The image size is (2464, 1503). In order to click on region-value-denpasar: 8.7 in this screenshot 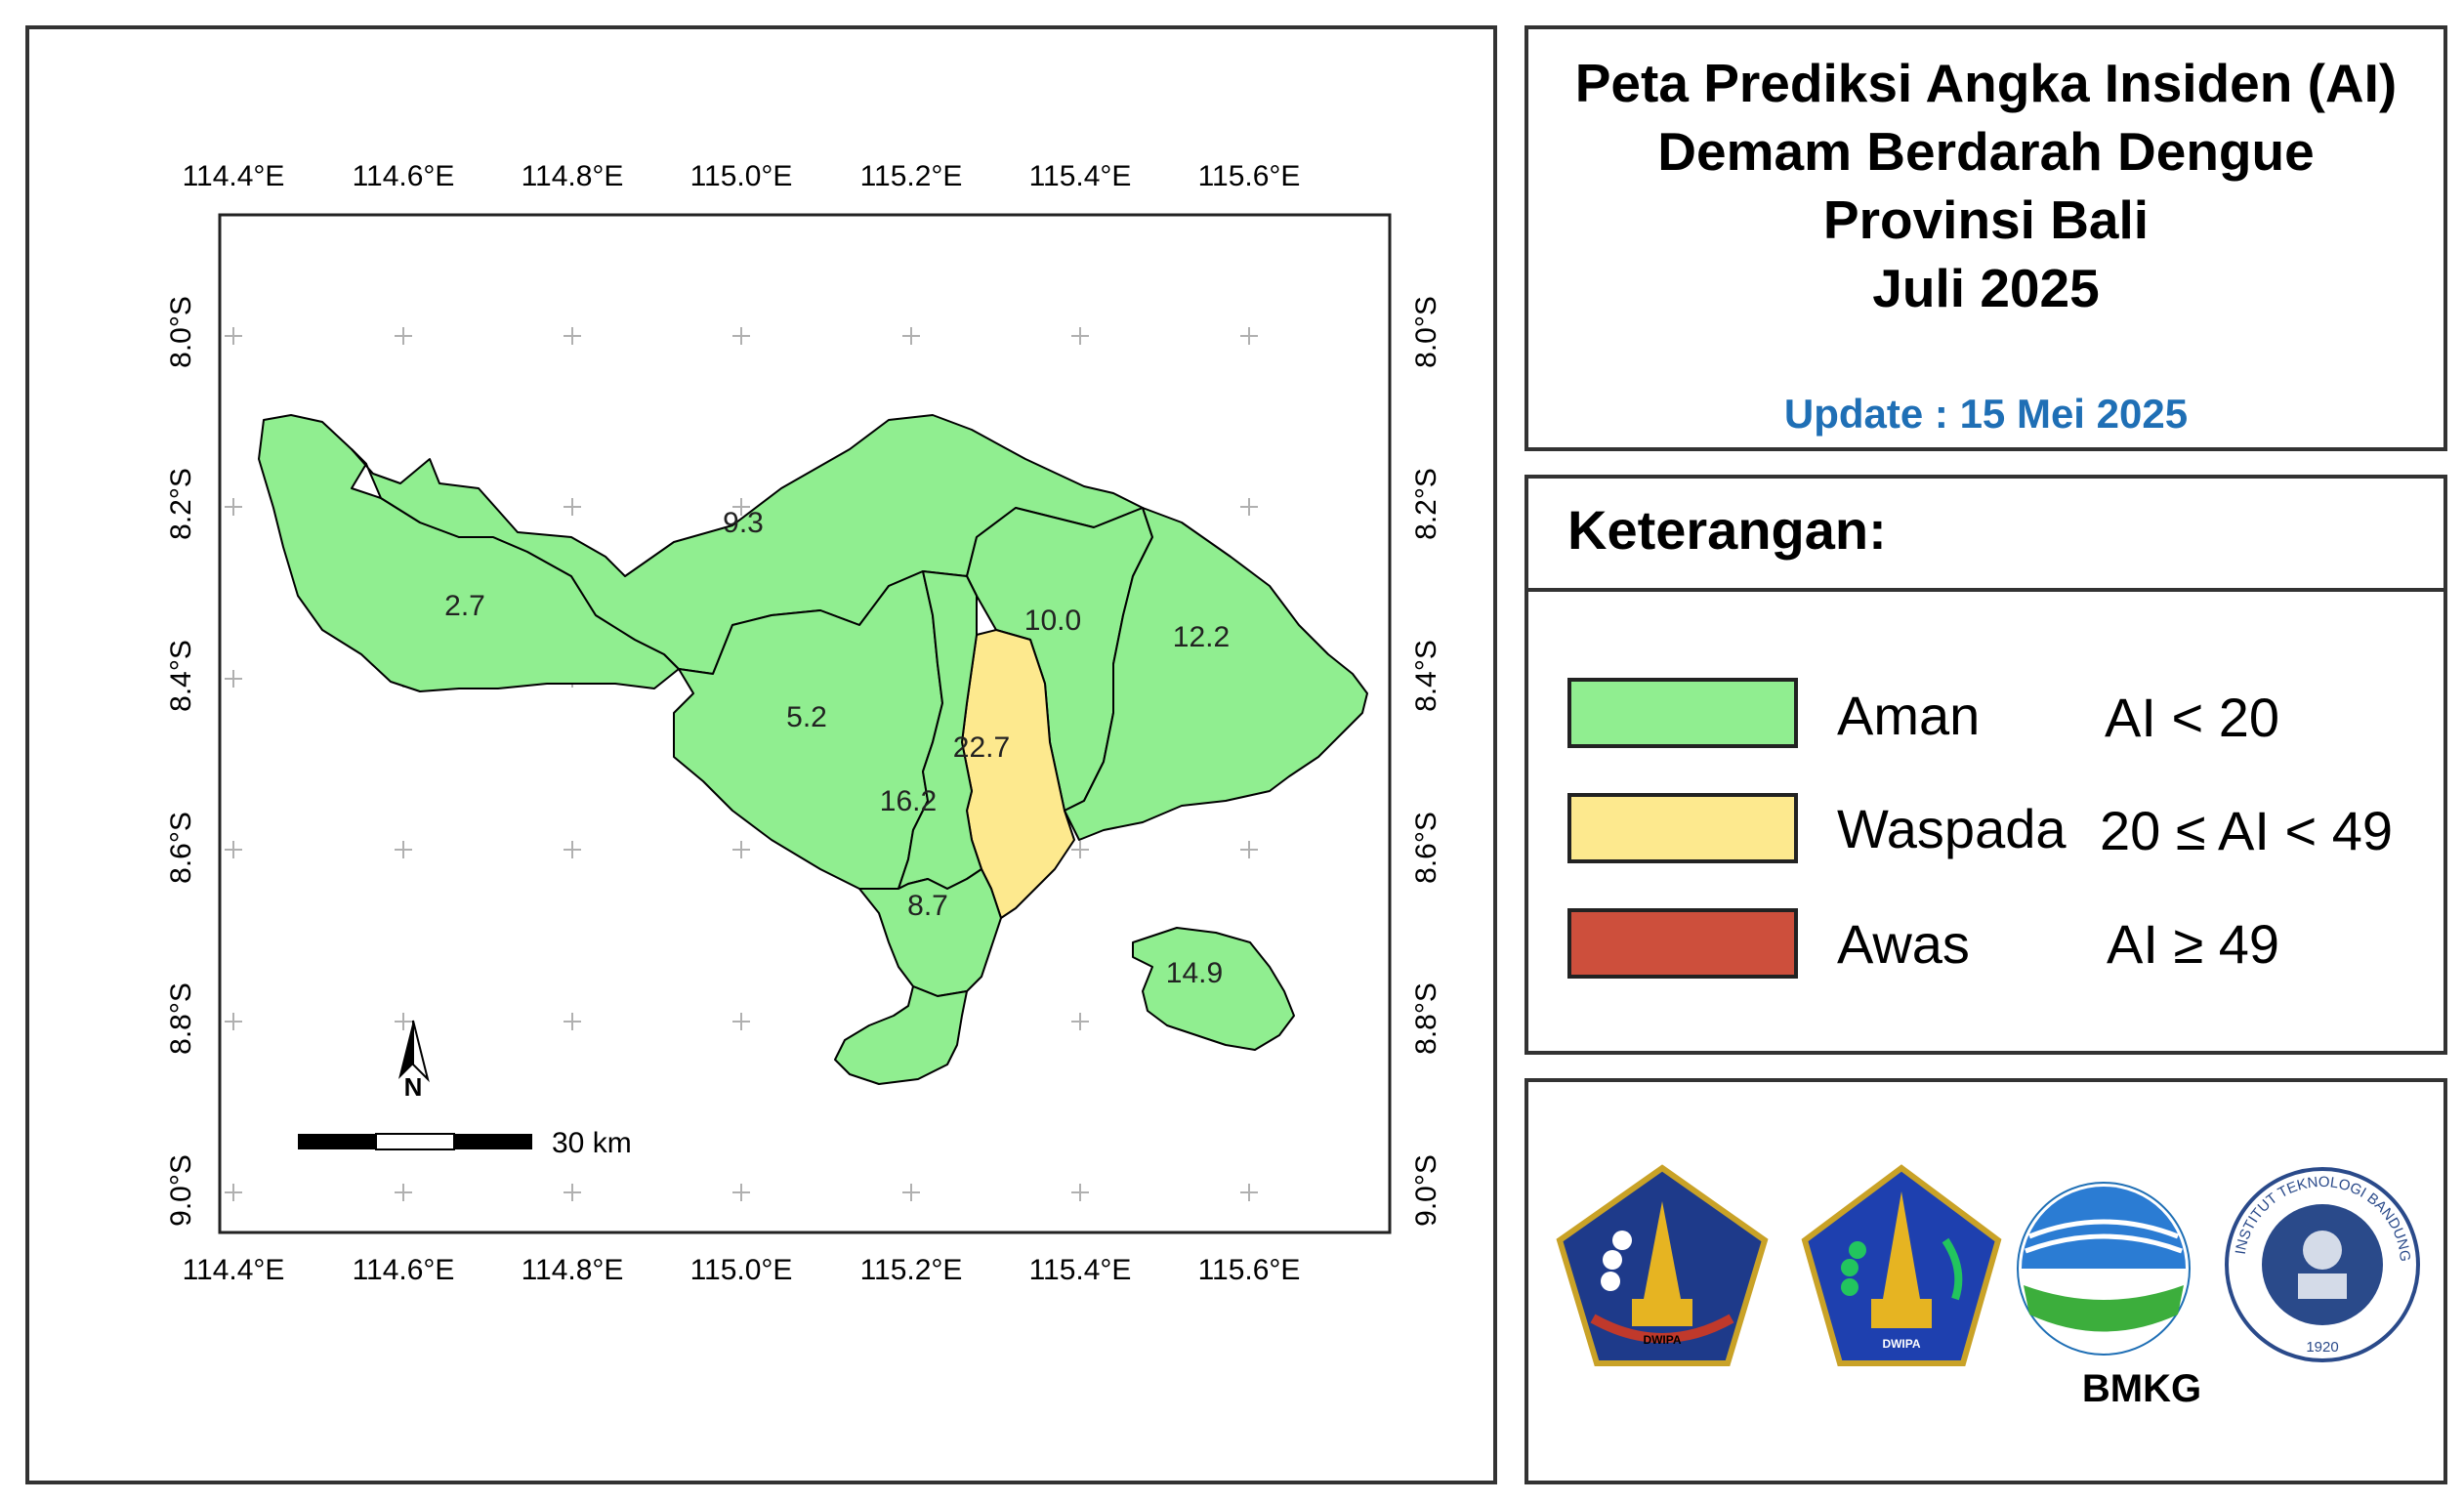, I will do `click(928, 906)`.